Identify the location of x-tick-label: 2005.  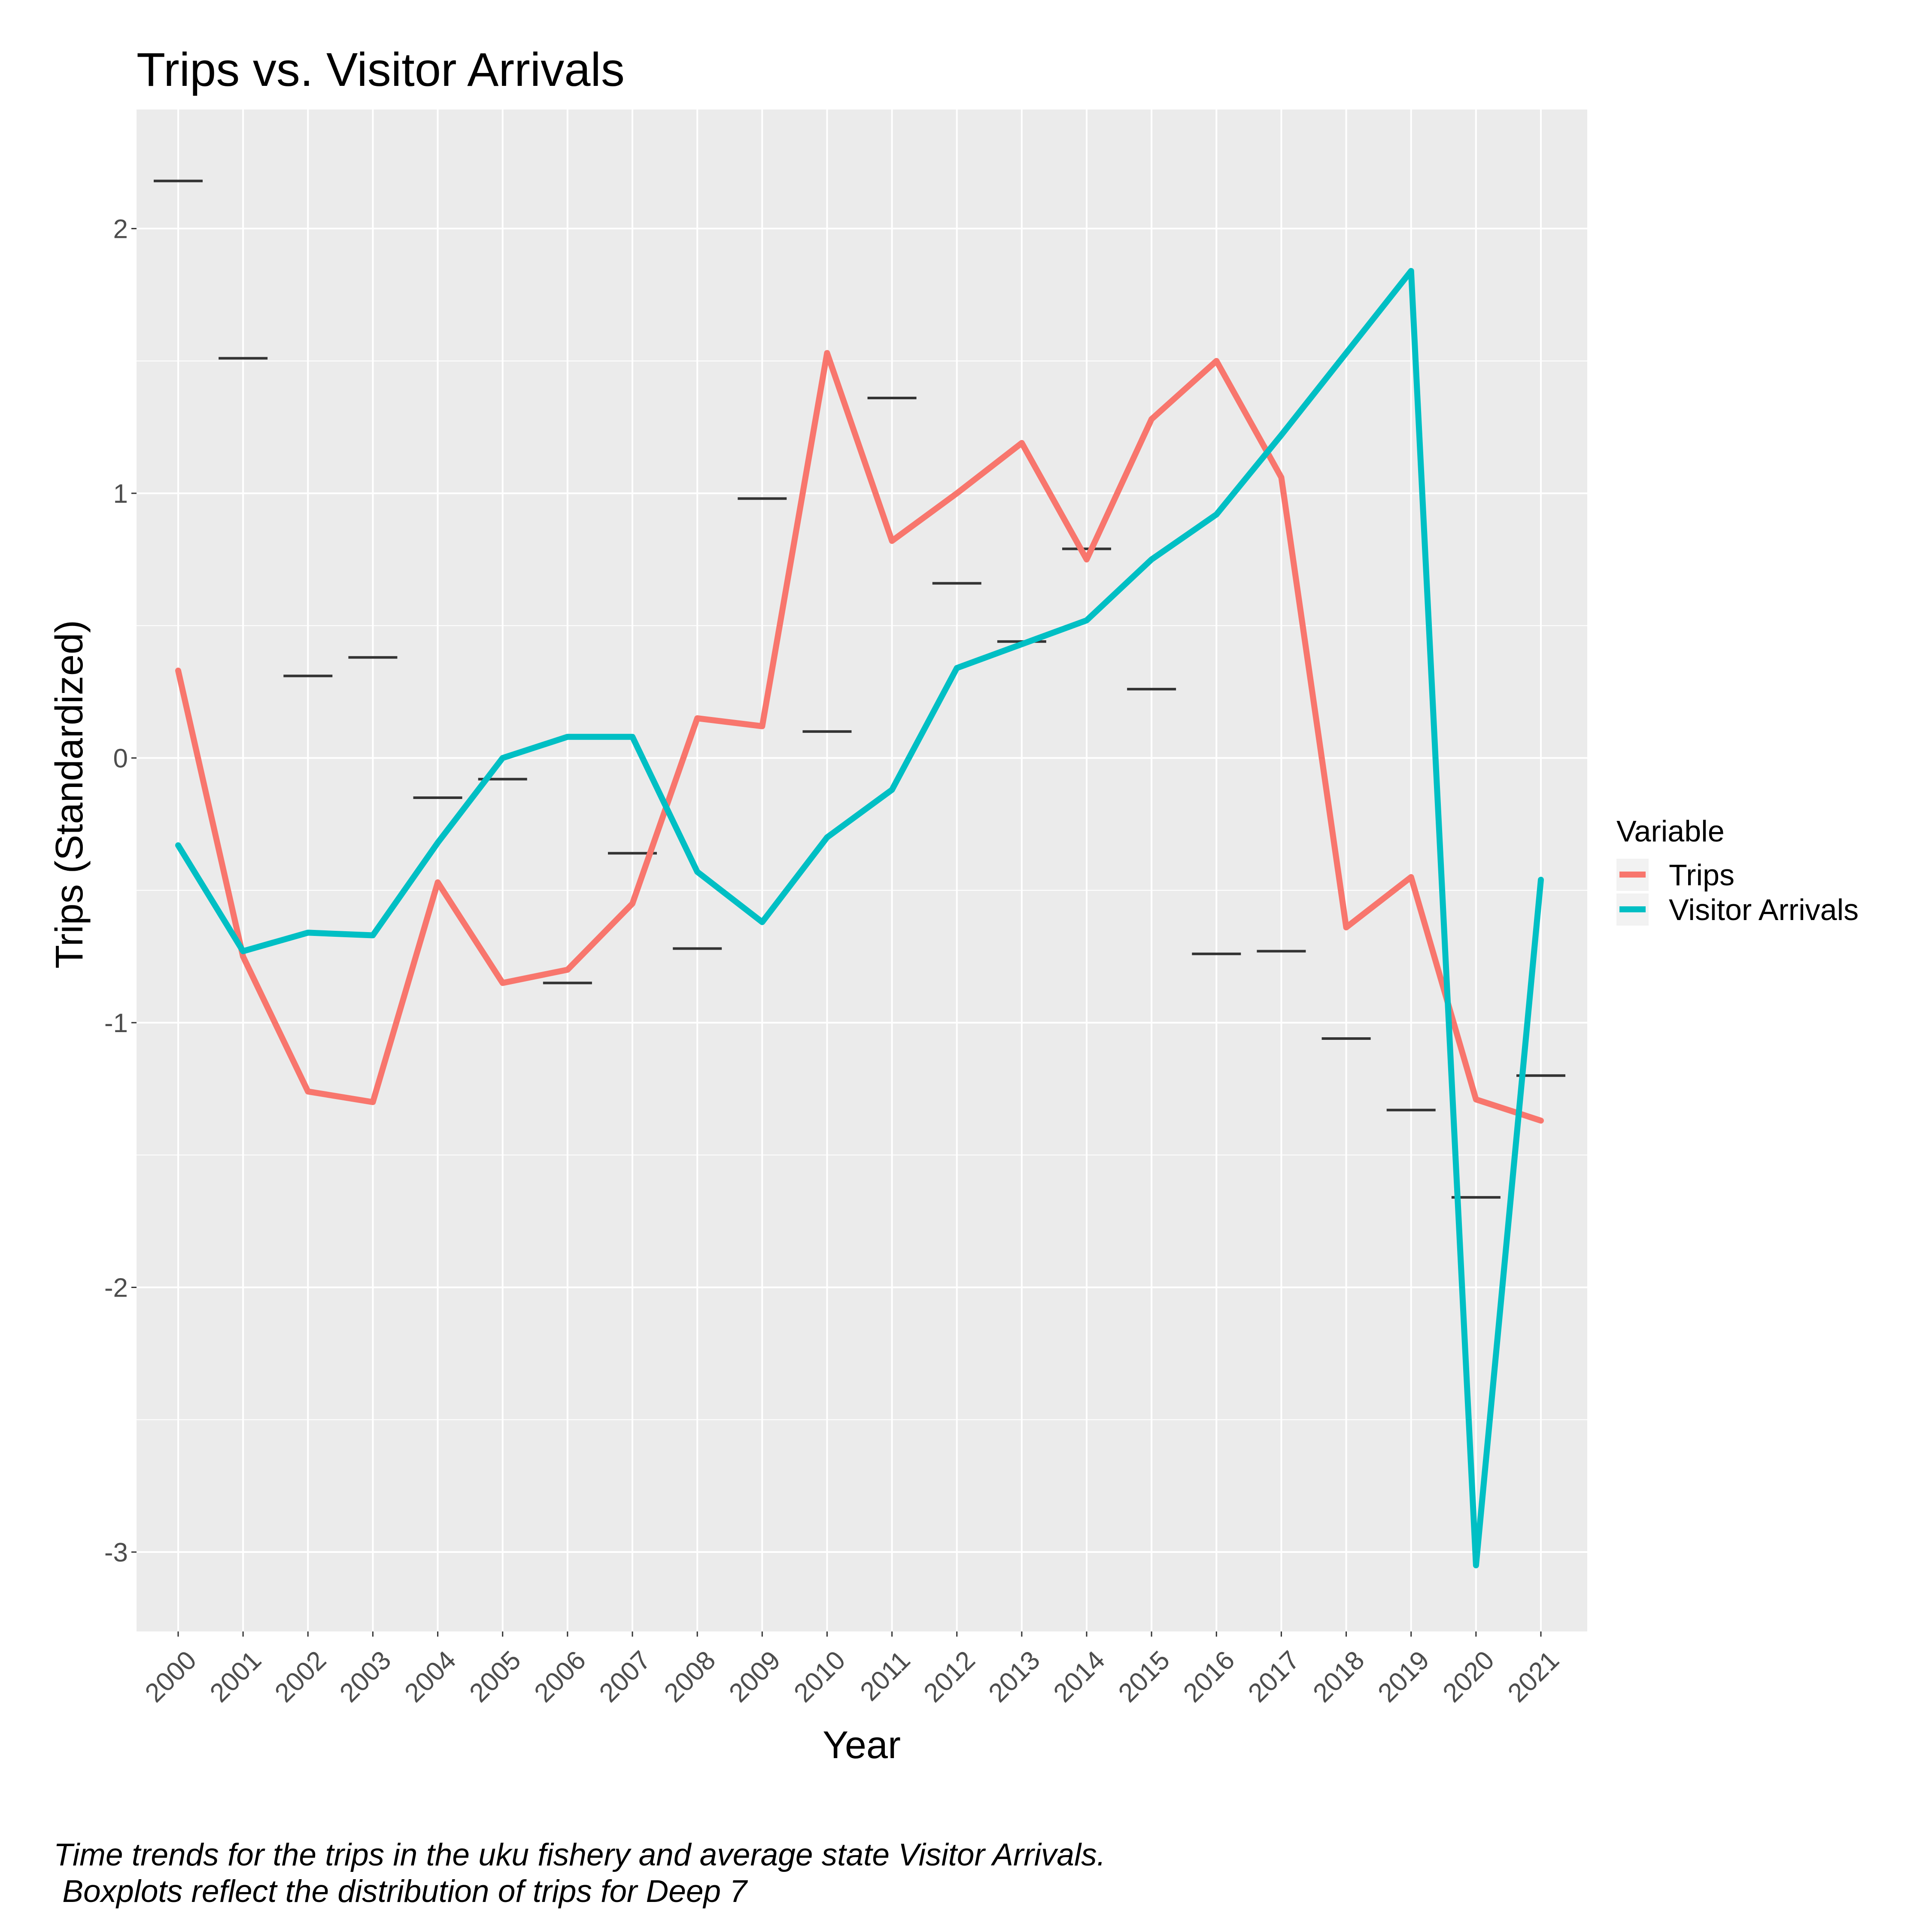
(495, 1676).